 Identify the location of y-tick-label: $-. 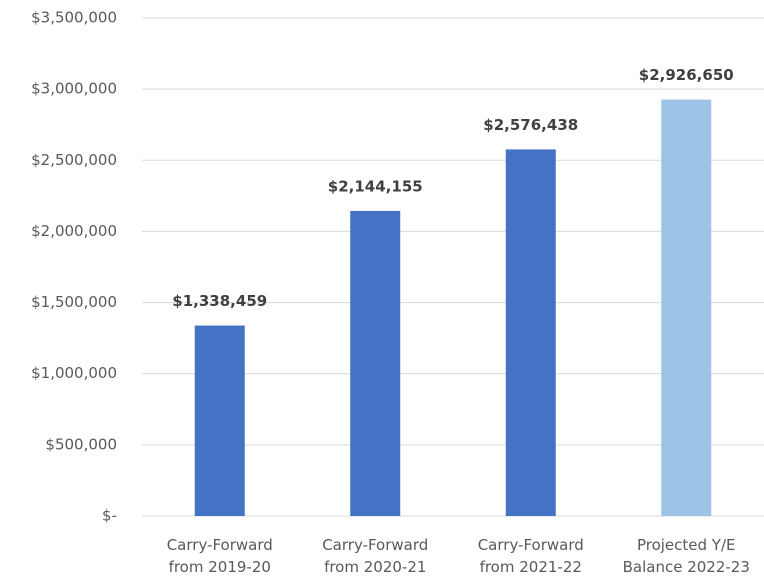
(109, 516).